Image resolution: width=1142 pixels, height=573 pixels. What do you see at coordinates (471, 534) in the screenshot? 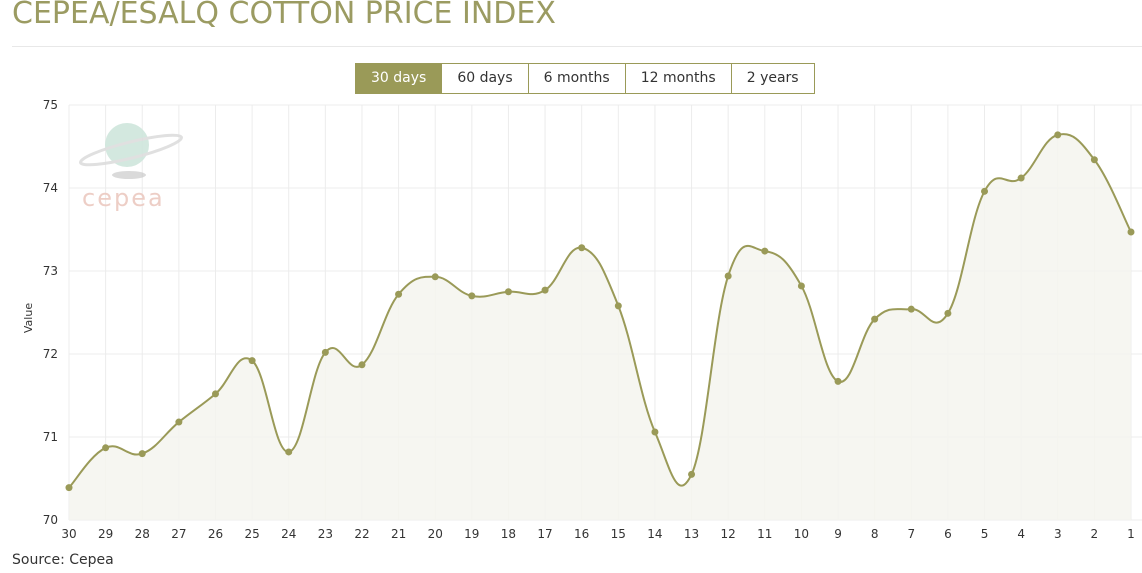
I see `x-tick-label: 19` at bounding box center [471, 534].